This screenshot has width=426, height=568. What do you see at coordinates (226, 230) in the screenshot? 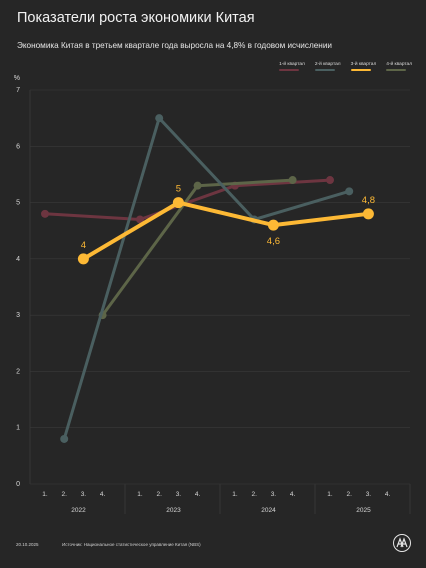
I see `series-line-q3` at bounding box center [226, 230].